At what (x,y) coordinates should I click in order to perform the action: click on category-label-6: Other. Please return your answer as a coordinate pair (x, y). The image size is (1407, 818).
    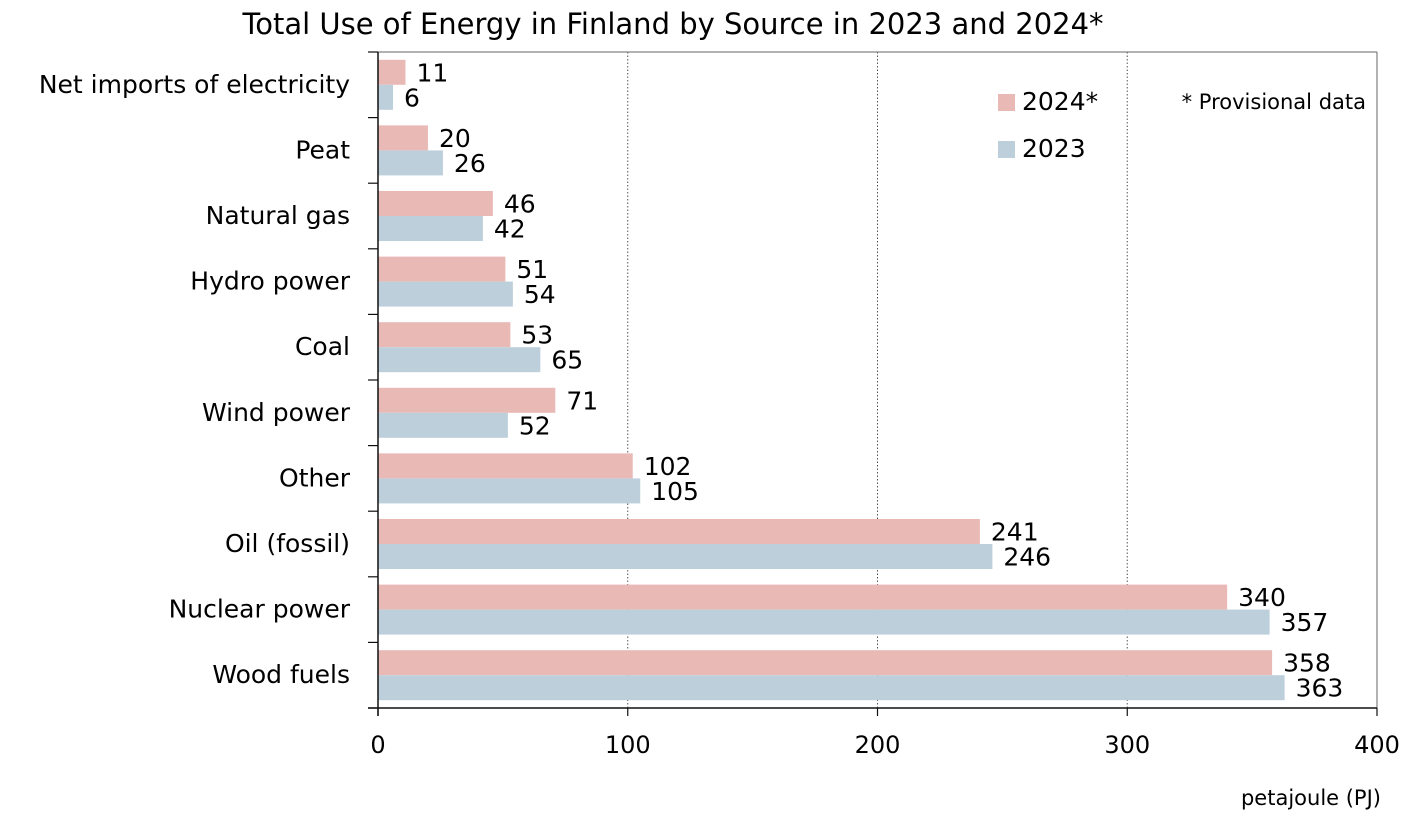
    Looking at the image, I should click on (315, 477).